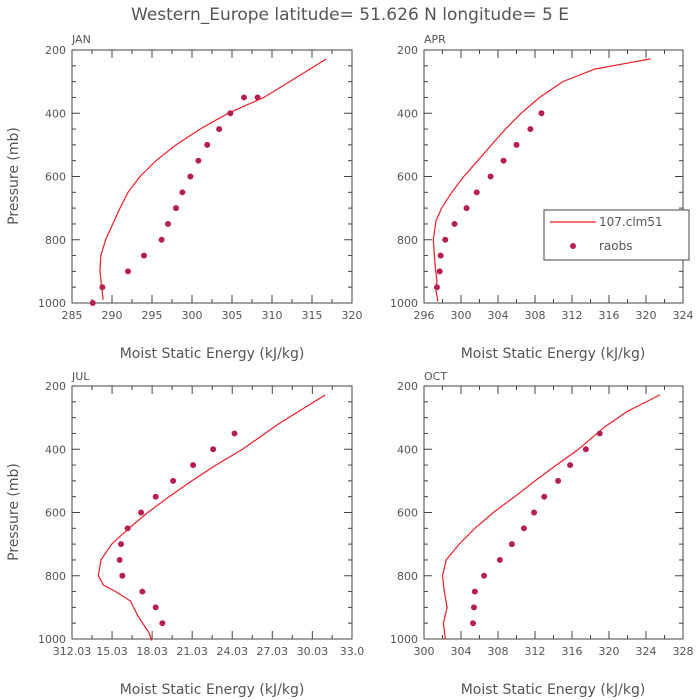 The image size is (700, 700). Describe the element at coordinates (80, 376) in the screenshot. I see `panel-jul-title: JUL` at that location.